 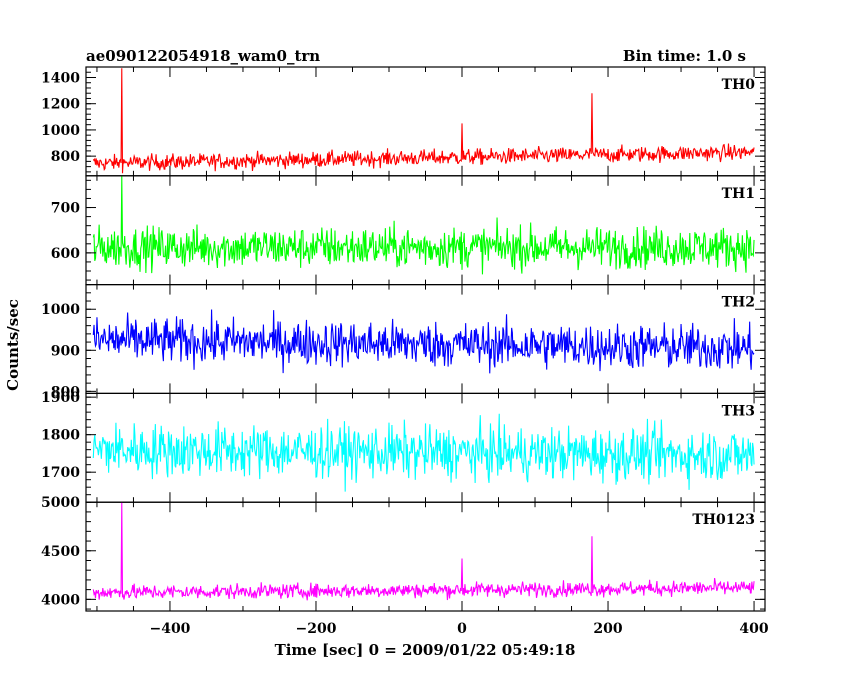 What do you see at coordinates (60, 600) in the screenshot?
I see `y-tick-label: 4000` at bounding box center [60, 600].